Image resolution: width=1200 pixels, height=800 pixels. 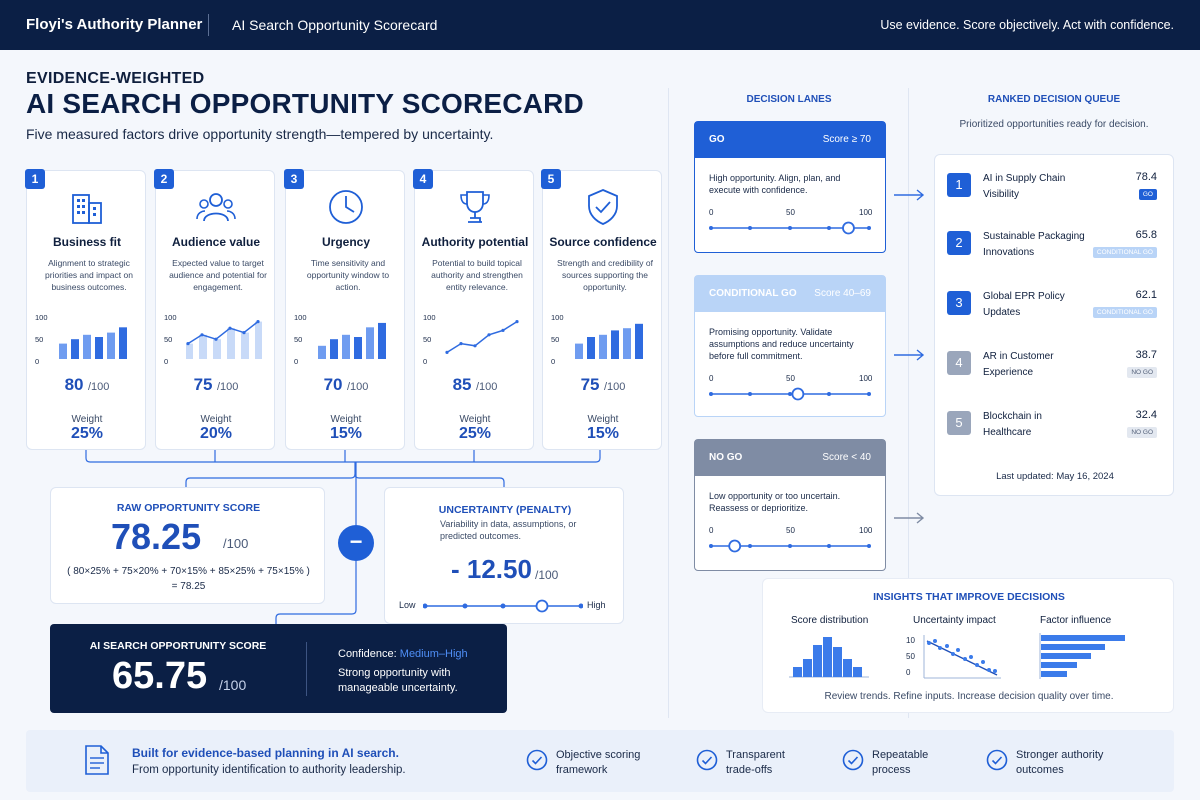 I want to click on queue-item-name: AI in Supply Chain Visibility, so click(x=1024, y=186).